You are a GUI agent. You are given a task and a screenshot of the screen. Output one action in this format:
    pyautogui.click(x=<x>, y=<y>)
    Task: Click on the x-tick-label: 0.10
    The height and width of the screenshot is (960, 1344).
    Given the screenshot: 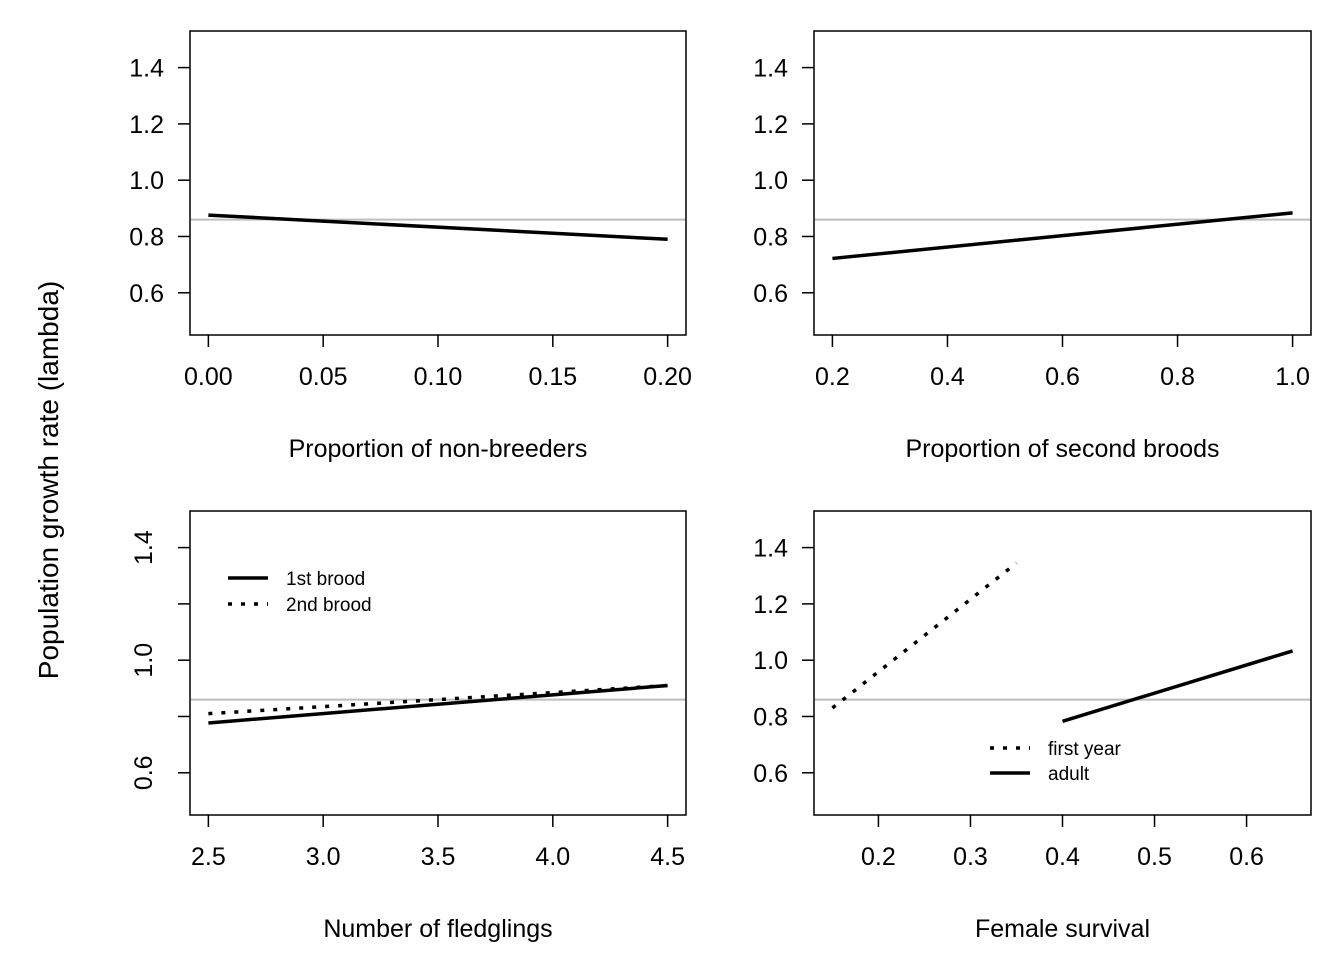 What is the action you would take?
    pyautogui.click(x=438, y=377)
    